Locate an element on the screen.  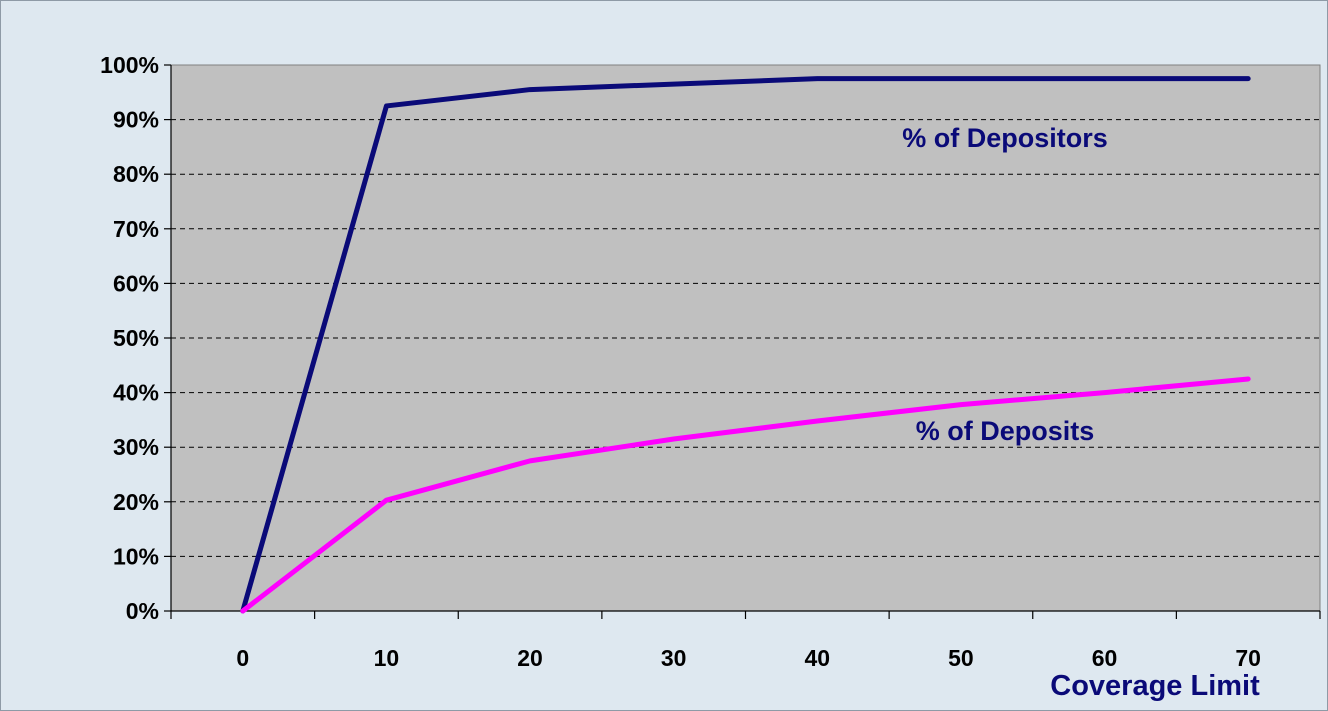
y-tick-labels: 0% 10% 20% 30% 40% 50% 60% 70% 80% 90% 100% is located at coordinates (129, 338).